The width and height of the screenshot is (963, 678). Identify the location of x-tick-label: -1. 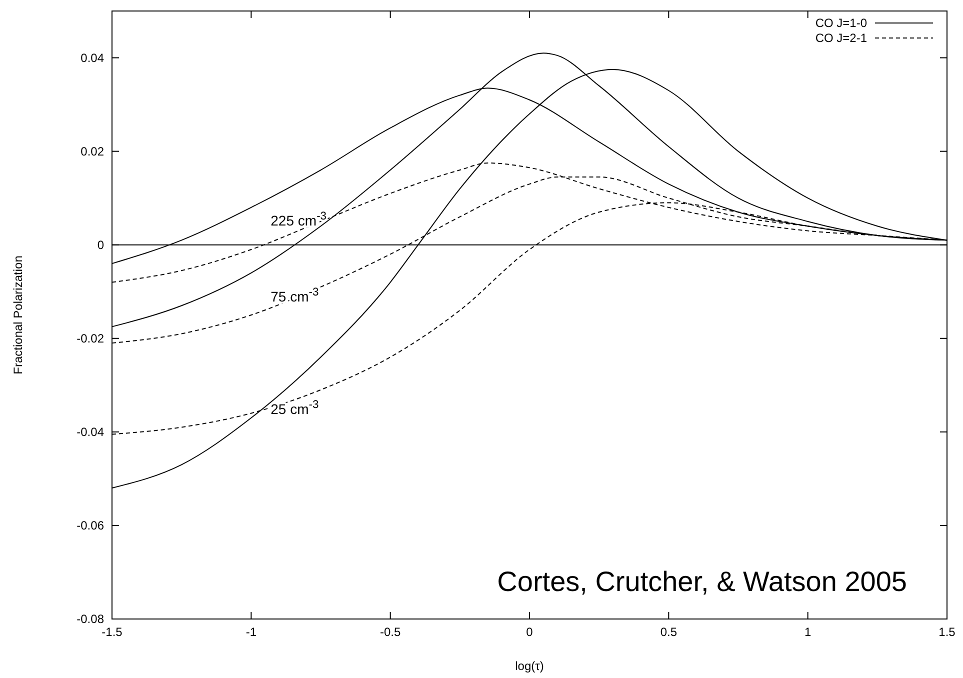
(251, 632).